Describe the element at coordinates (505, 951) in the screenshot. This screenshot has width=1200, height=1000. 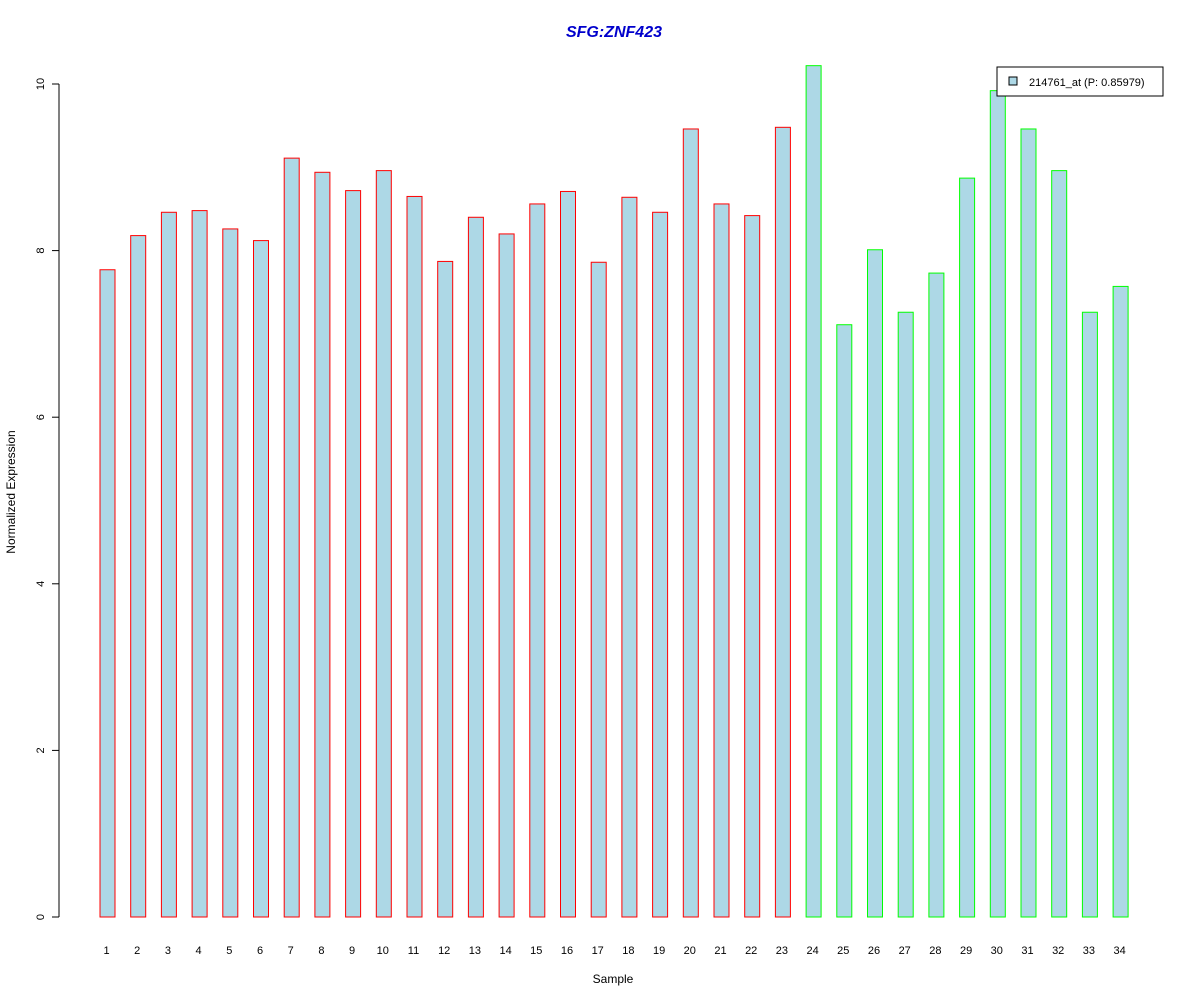
I see `x-tick-label: 14` at that location.